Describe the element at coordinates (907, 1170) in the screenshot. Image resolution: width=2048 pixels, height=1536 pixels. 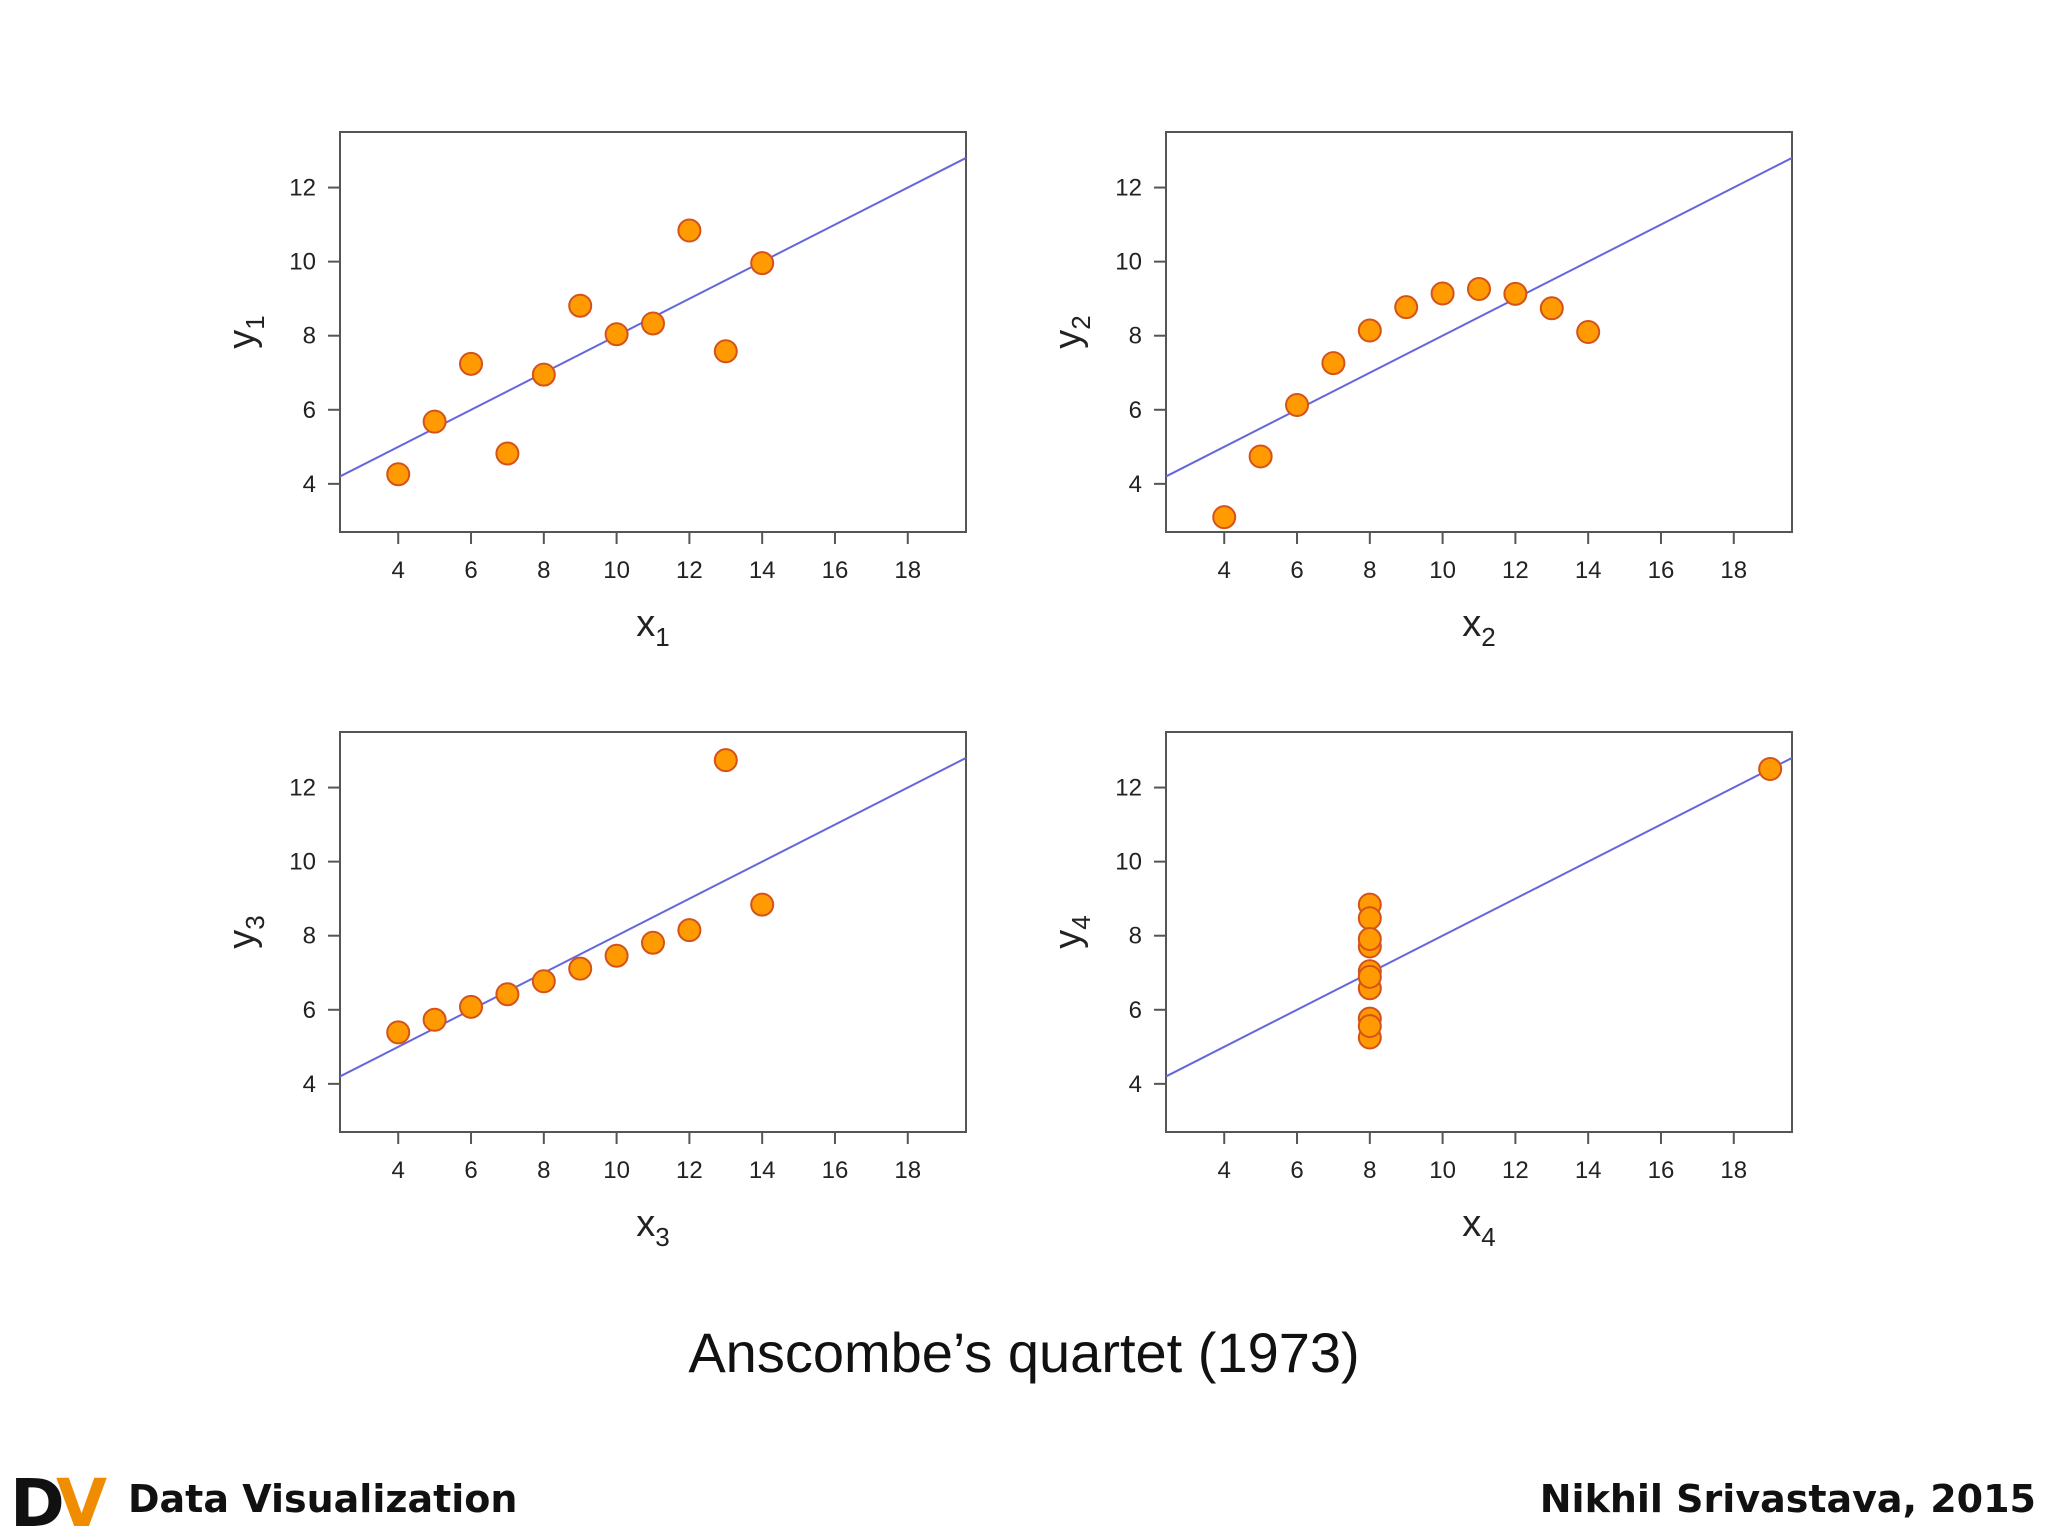
I see `x-tick-label-3-18: 18` at that location.